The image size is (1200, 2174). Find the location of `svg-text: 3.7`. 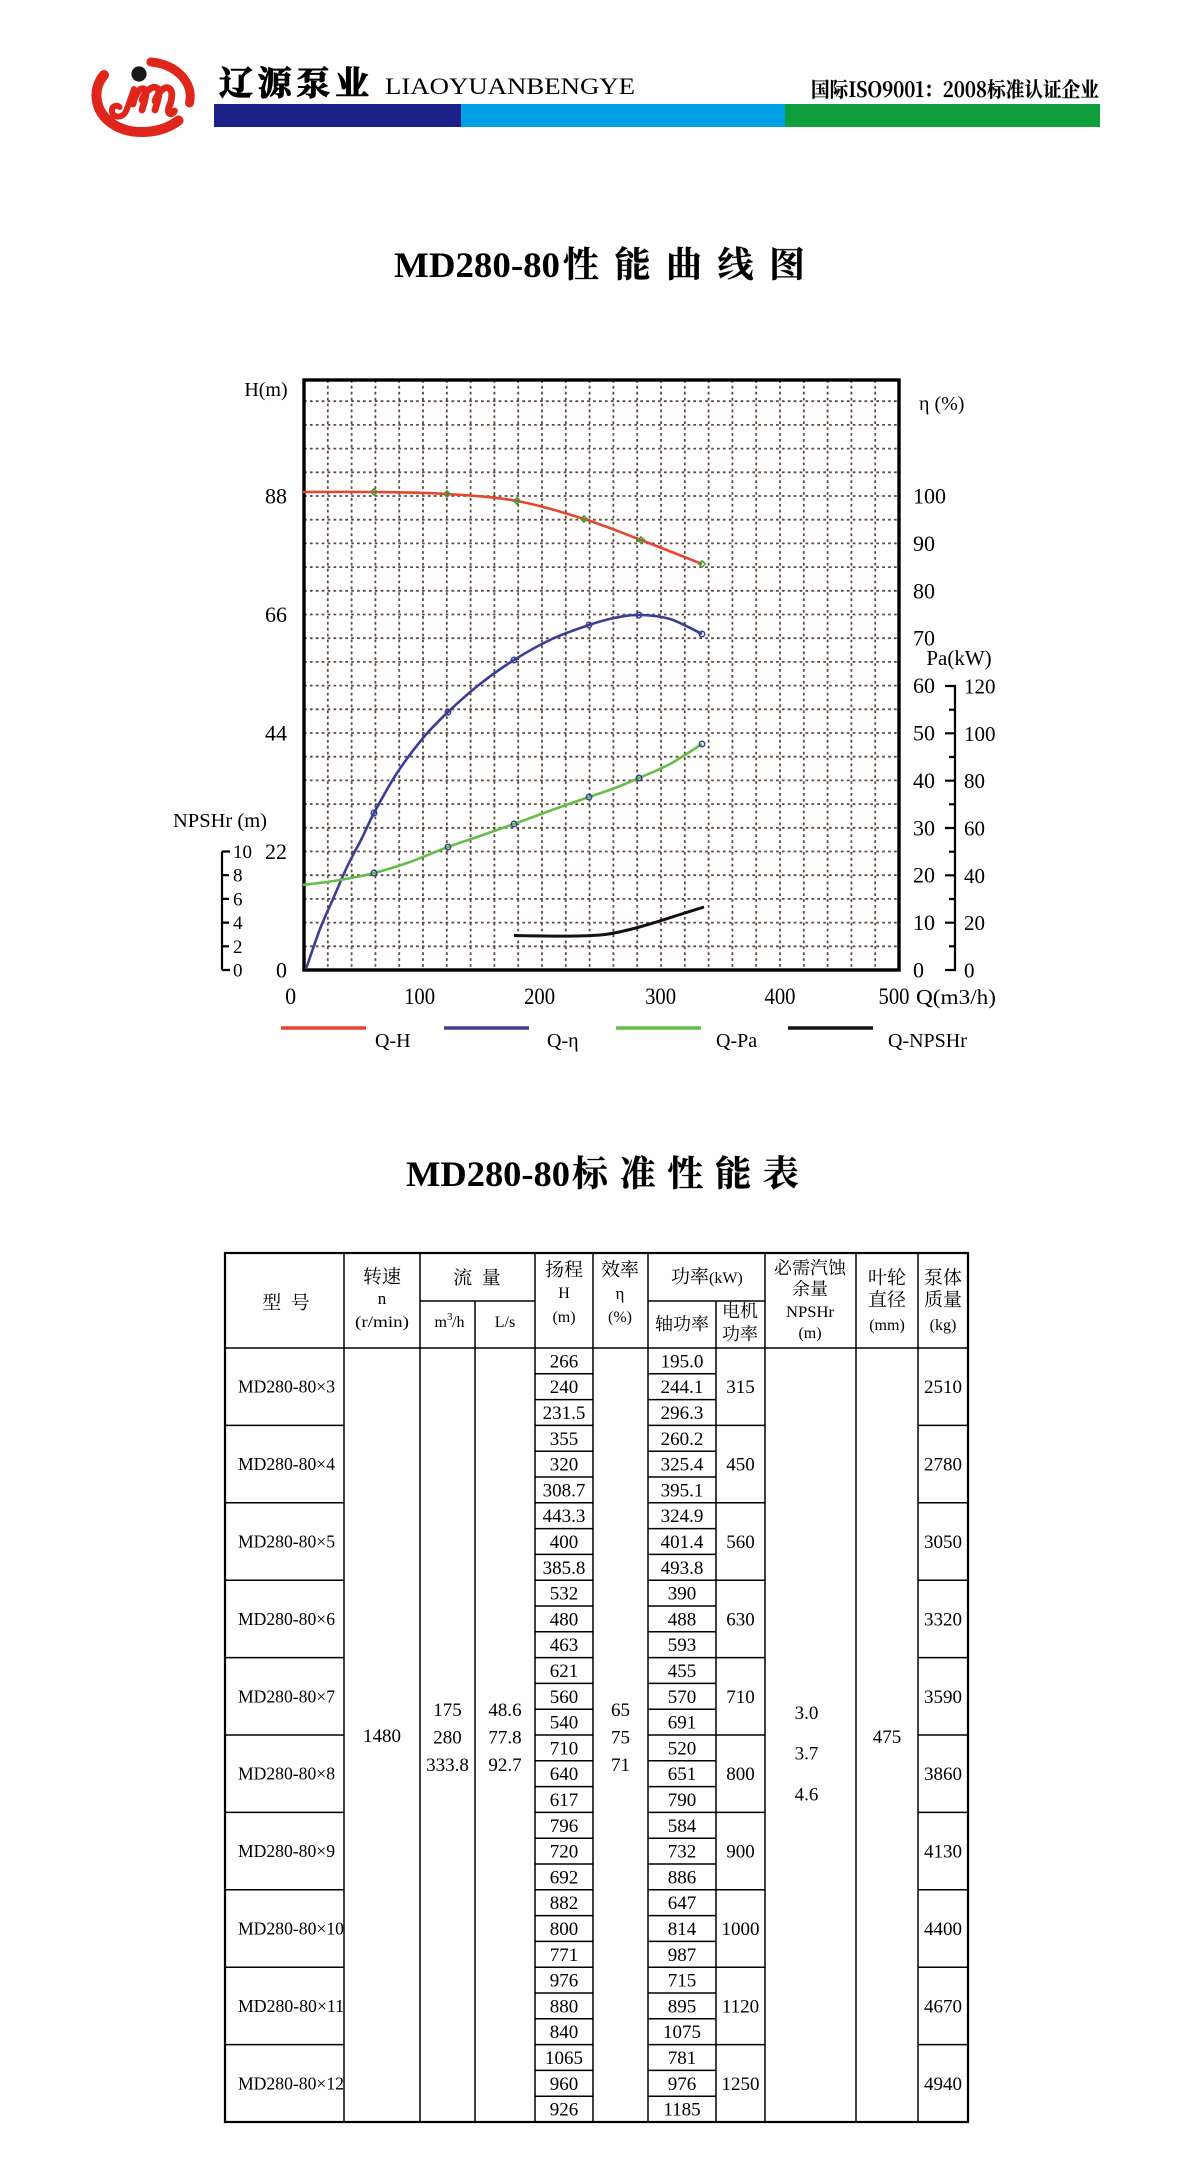

svg-text: 3.7 is located at coordinates (807, 1754).